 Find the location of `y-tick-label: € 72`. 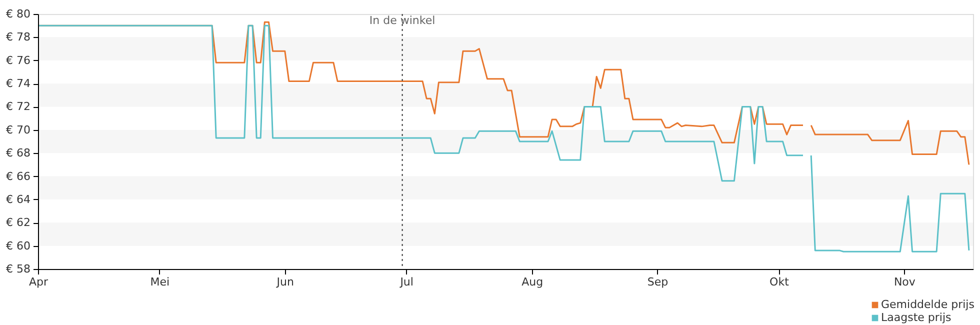

y-tick-label: € 72 is located at coordinates (18, 107).